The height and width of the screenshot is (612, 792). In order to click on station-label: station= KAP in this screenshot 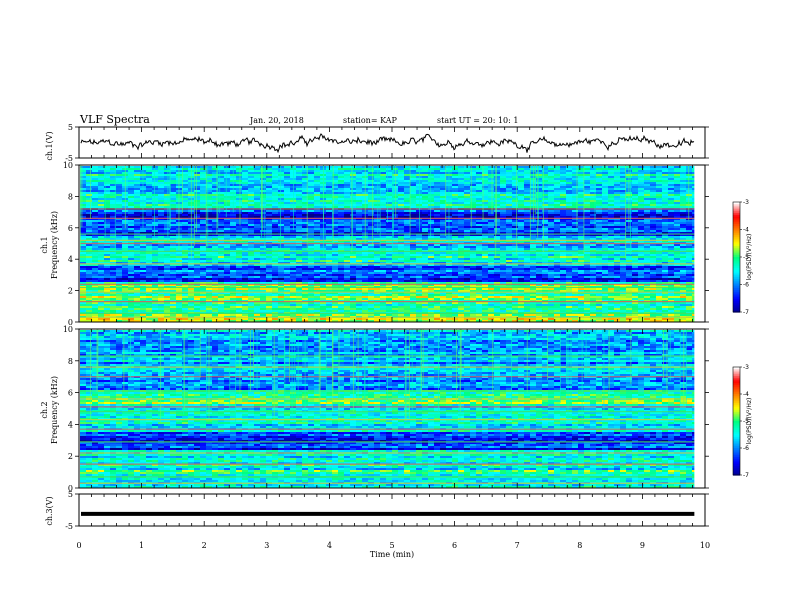, I will do `click(370, 120)`.